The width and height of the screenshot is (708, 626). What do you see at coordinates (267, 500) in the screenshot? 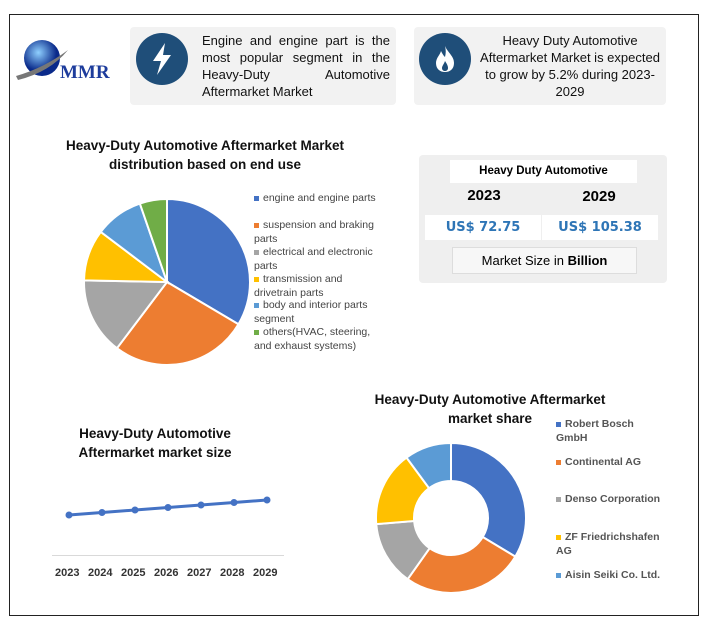
I see `line-point-2029` at bounding box center [267, 500].